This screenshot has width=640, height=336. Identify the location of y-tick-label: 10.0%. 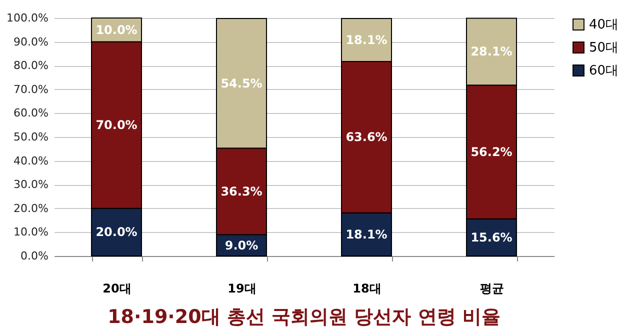
(31, 232).